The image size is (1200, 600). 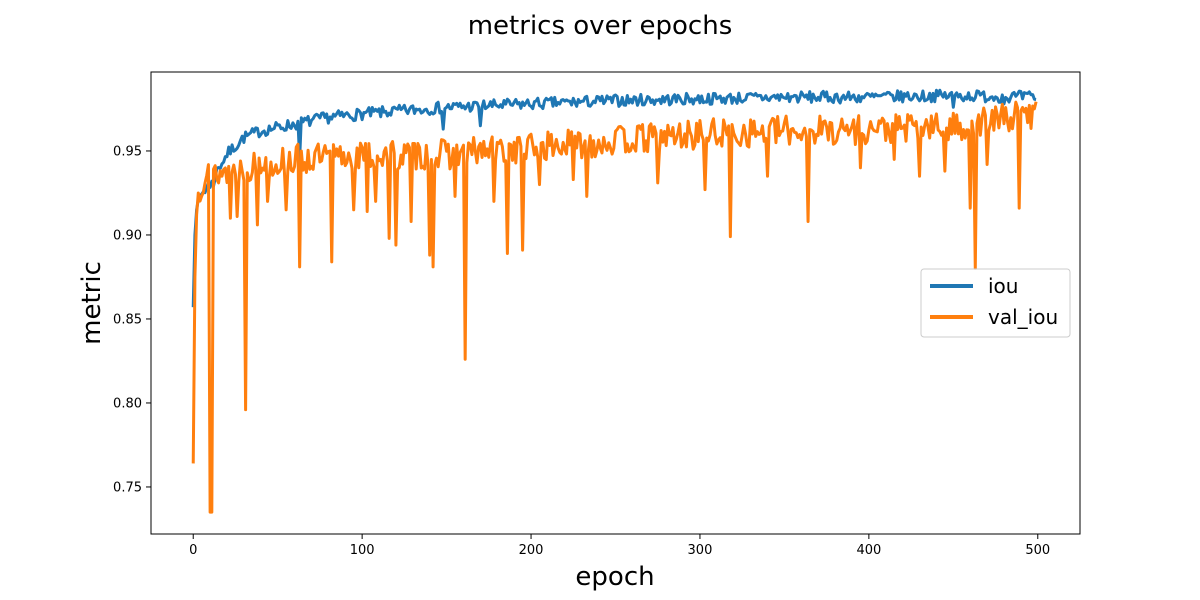 What do you see at coordinates (1023, 317) in the screenshot?
I see `legend-label-val-iou: val_iou` at bounding box center [1023, 317].